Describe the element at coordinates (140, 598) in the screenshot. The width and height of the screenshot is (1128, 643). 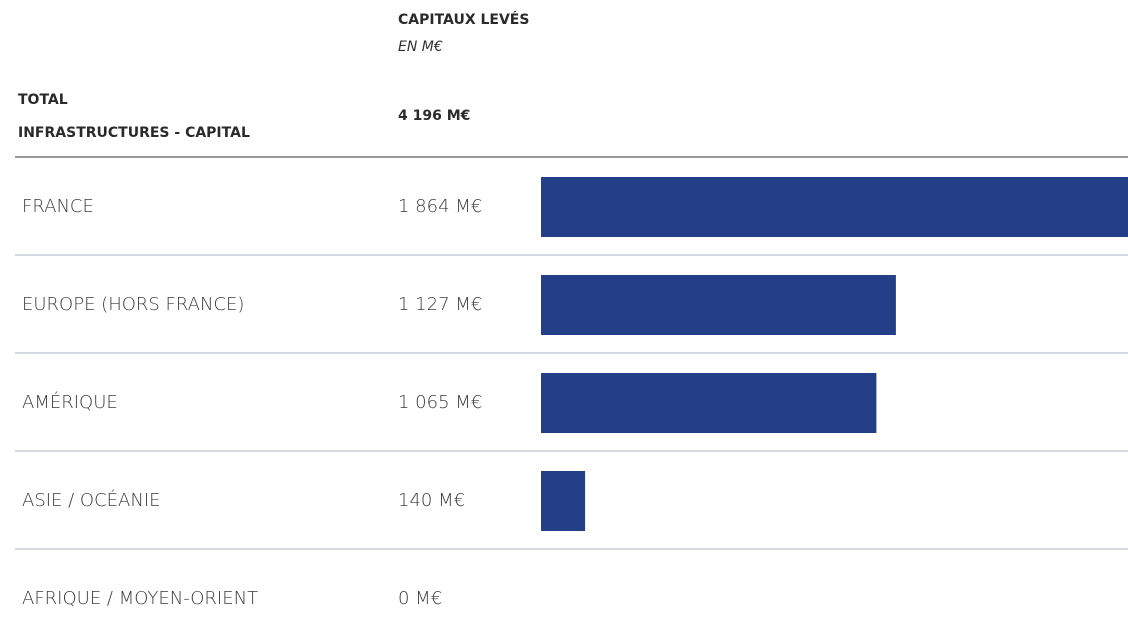
I see `category-label: AFRIQUE / MOYEN-ORIENT` at that location.